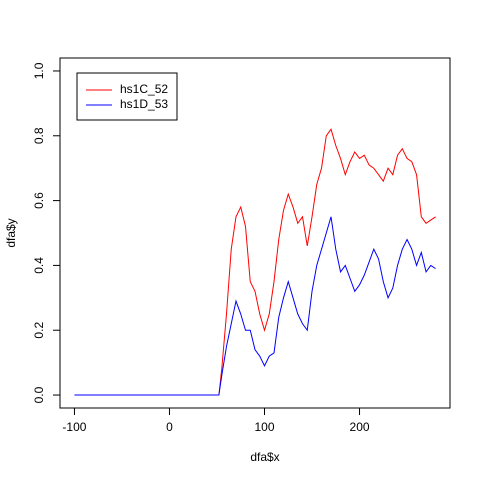 The image size is (480, 480). What do you see at coordinates (264, 457) in the screenshot?
I see `x-axis-label: dfa$x` at bounding box center [264, 457].